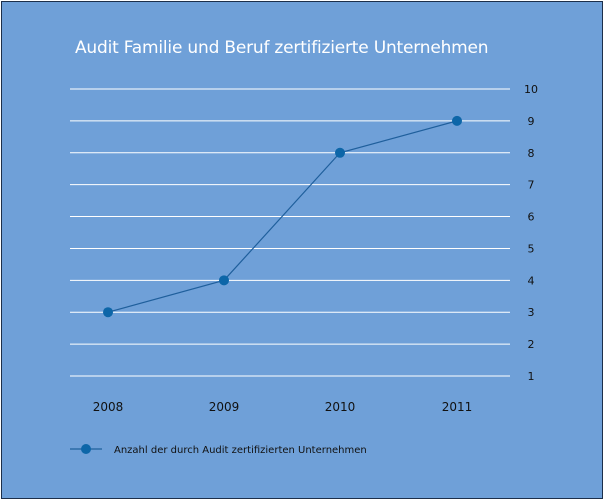  I want to click on y-tick-label: 3, so click(531, 312).